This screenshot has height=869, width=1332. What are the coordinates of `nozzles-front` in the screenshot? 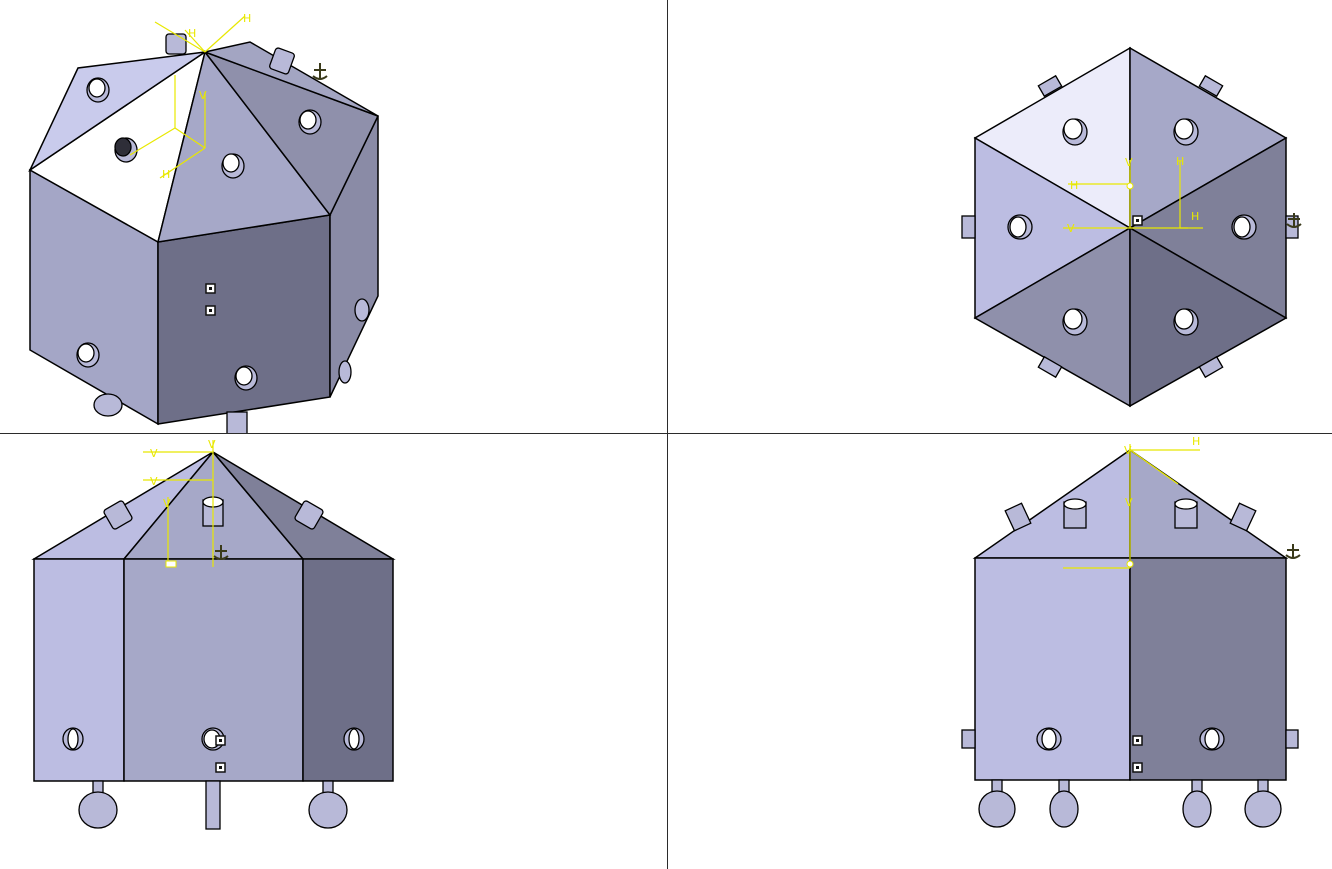 It's located at (213, 663).